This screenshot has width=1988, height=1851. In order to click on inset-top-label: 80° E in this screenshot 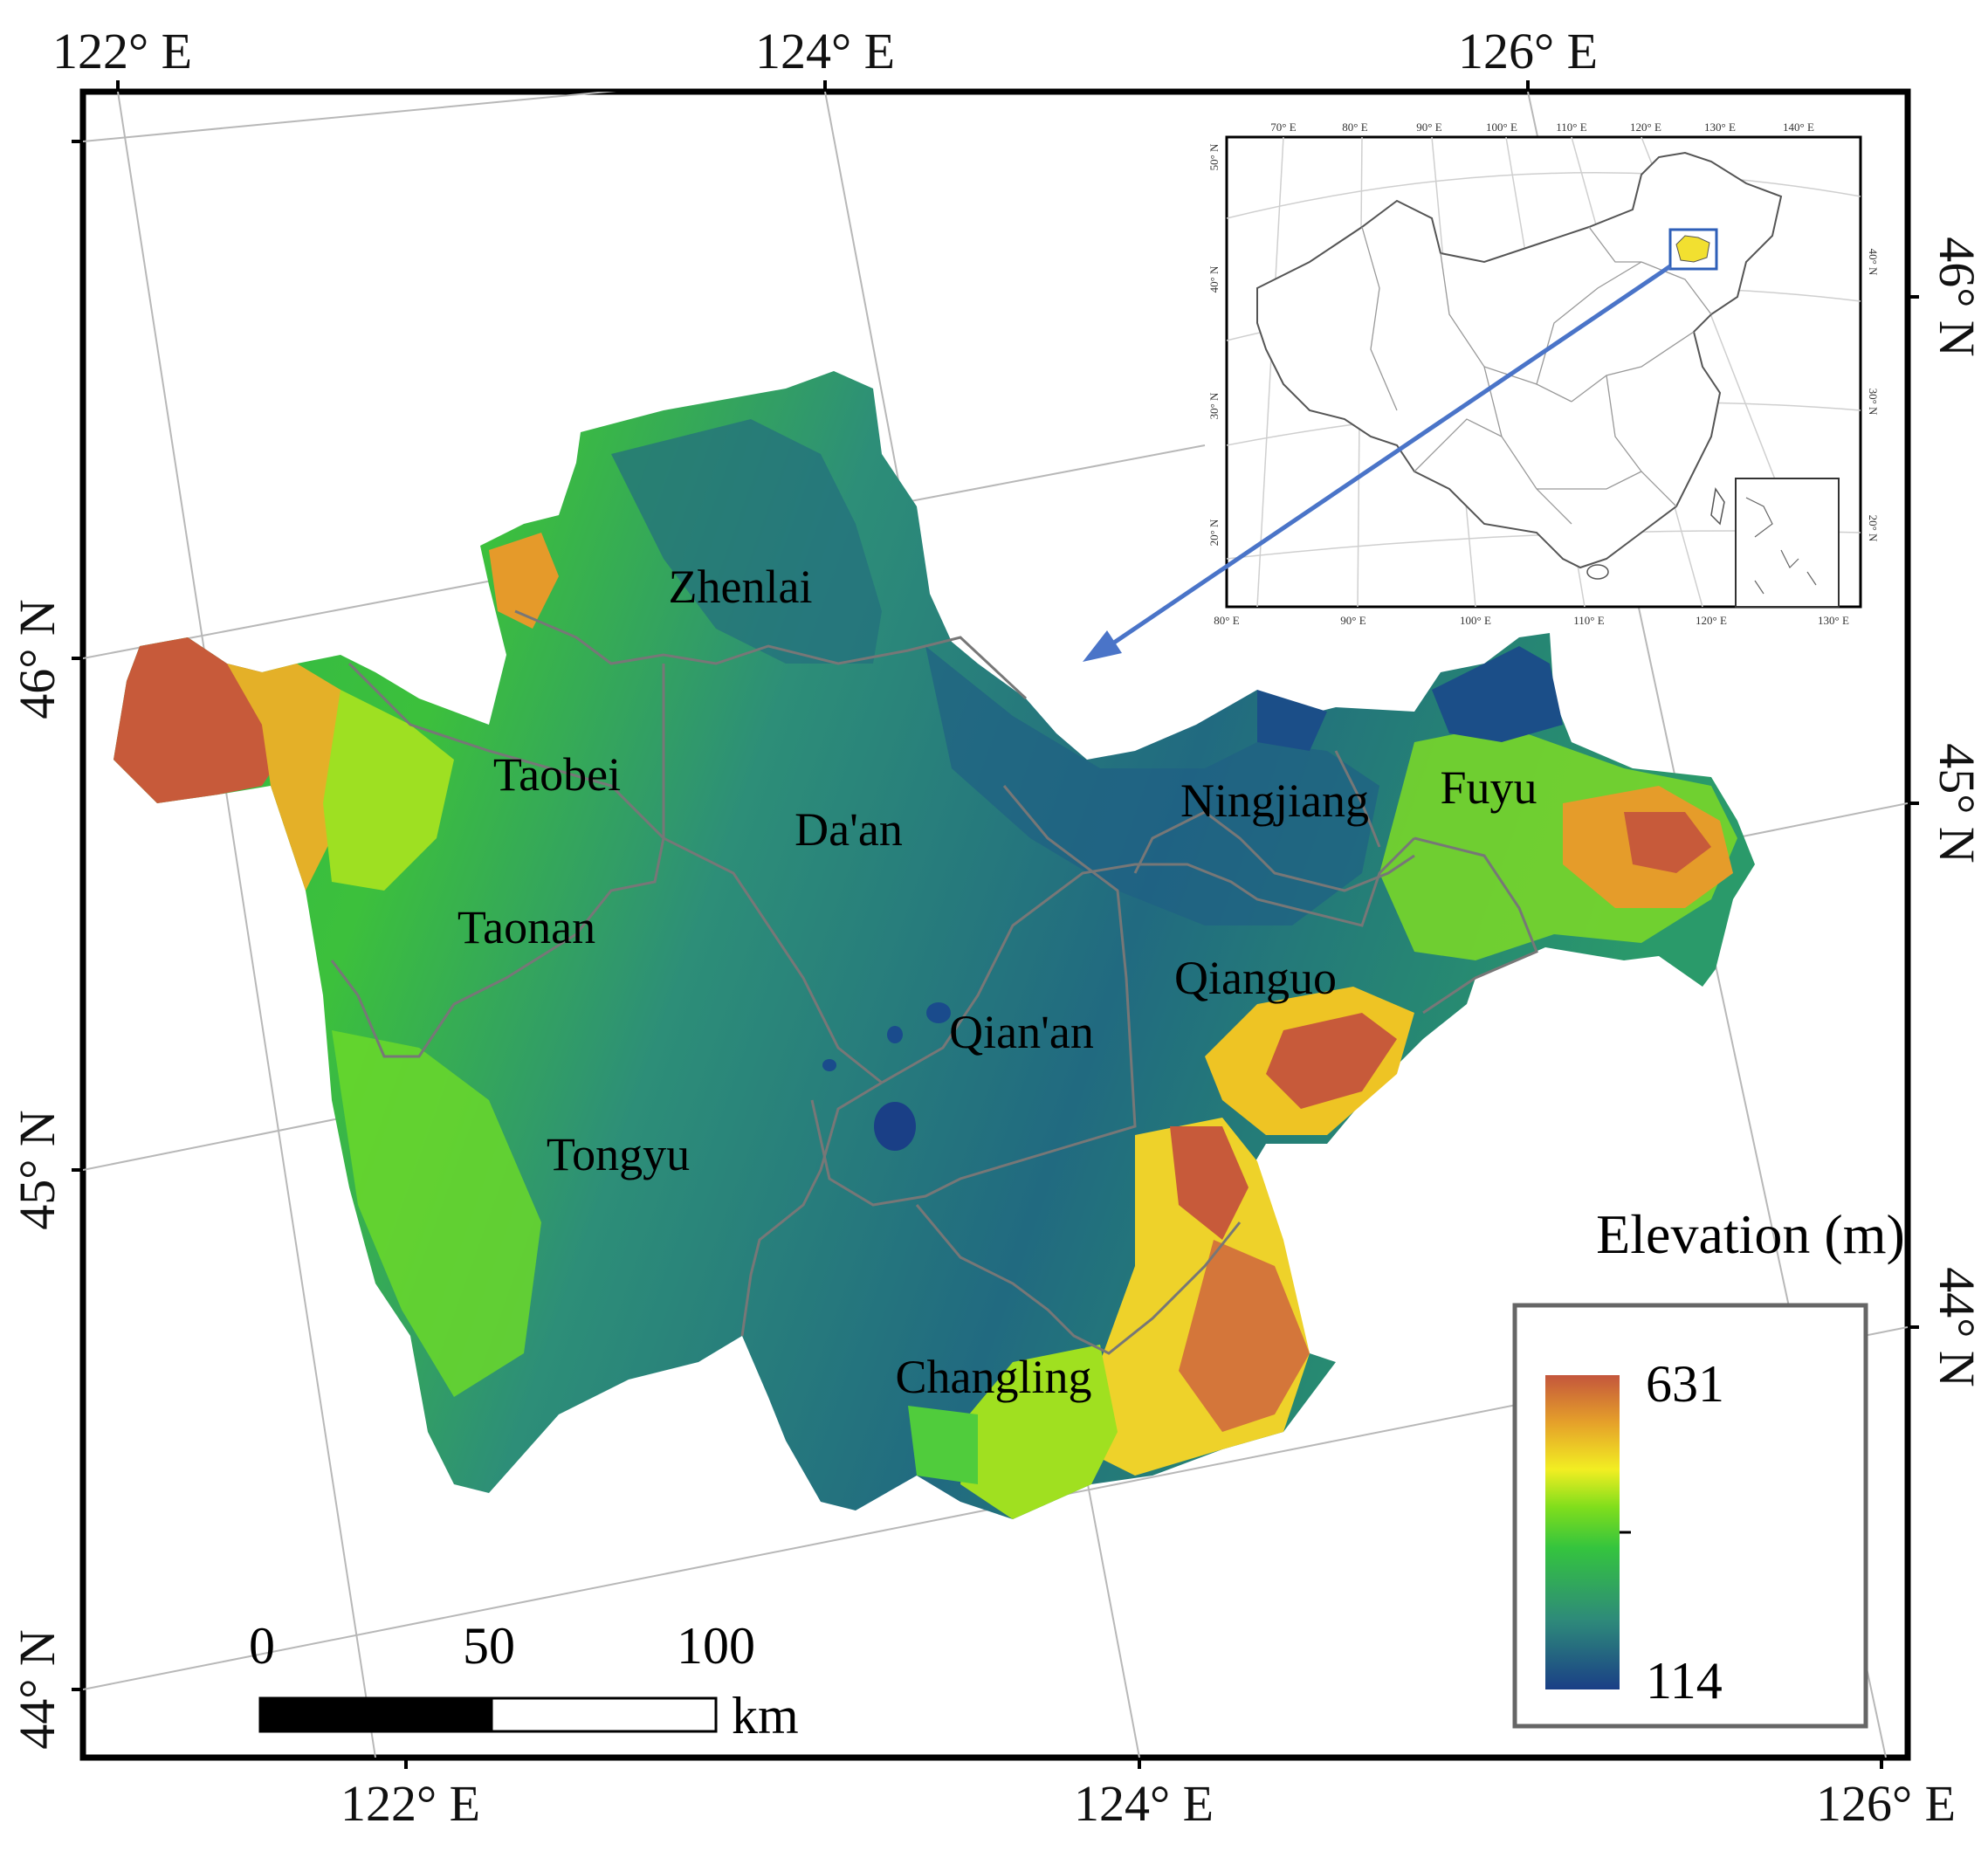, I will do `click(1354, 127)`.